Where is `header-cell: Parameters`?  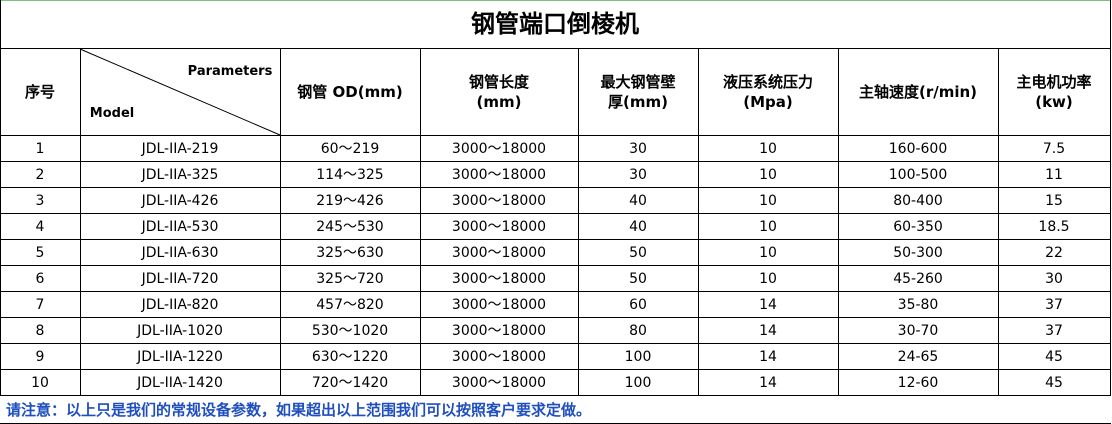
header-cell: Parameters is located at coordinates (230, 71).